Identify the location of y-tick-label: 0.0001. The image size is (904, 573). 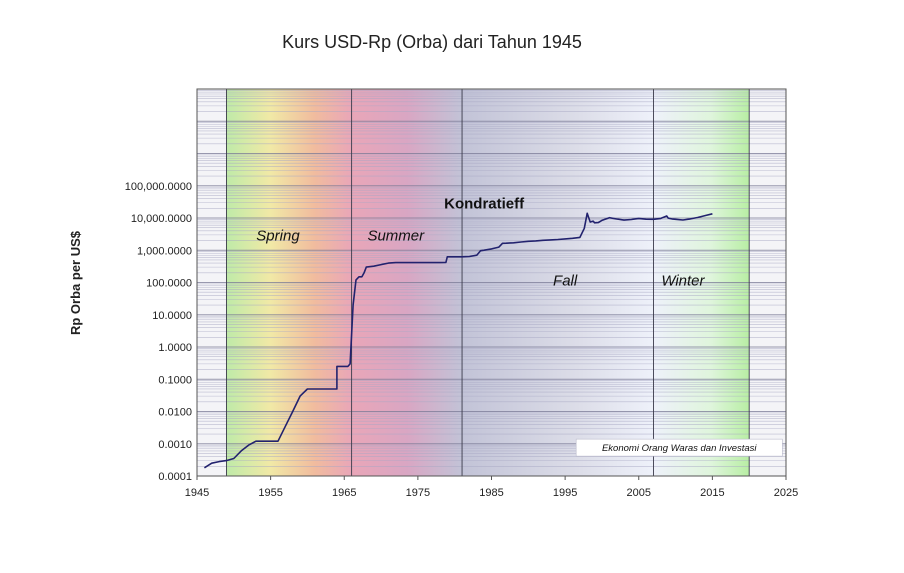
(175, 477).